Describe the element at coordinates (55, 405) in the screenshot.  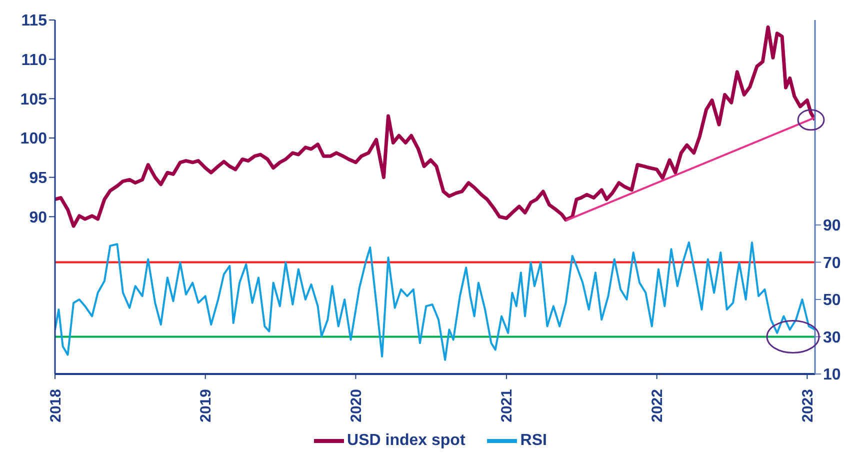
I see `x-tick-label: 2018` at that location.